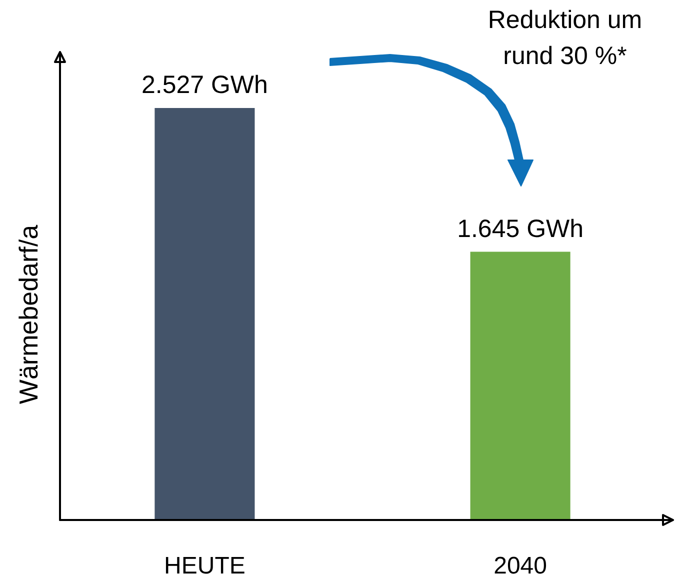 The height and width of the screenshot is (582, 681). What do you see at coordinates (204, 85) in the screenshot?
I see `data-label: 2.527 GWh` at bounding box center [204, 85].